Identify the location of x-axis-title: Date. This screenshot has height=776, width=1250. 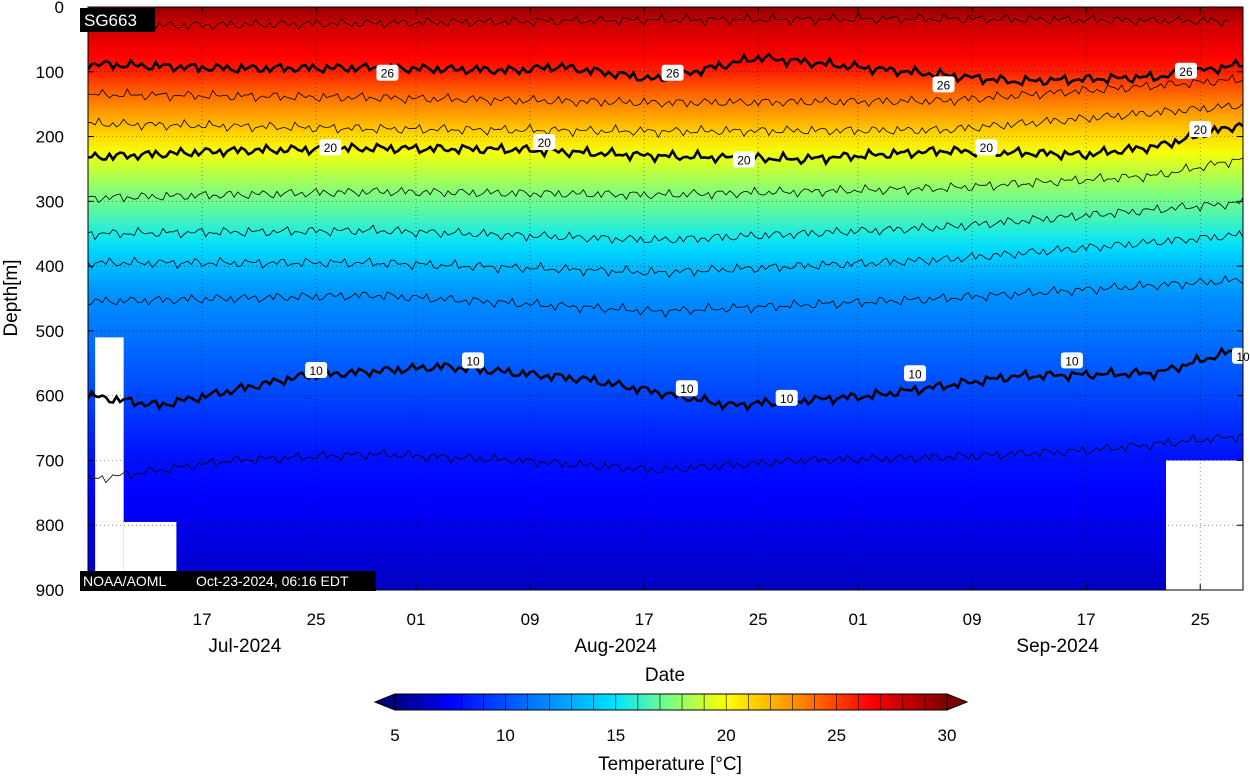
(665, 675).